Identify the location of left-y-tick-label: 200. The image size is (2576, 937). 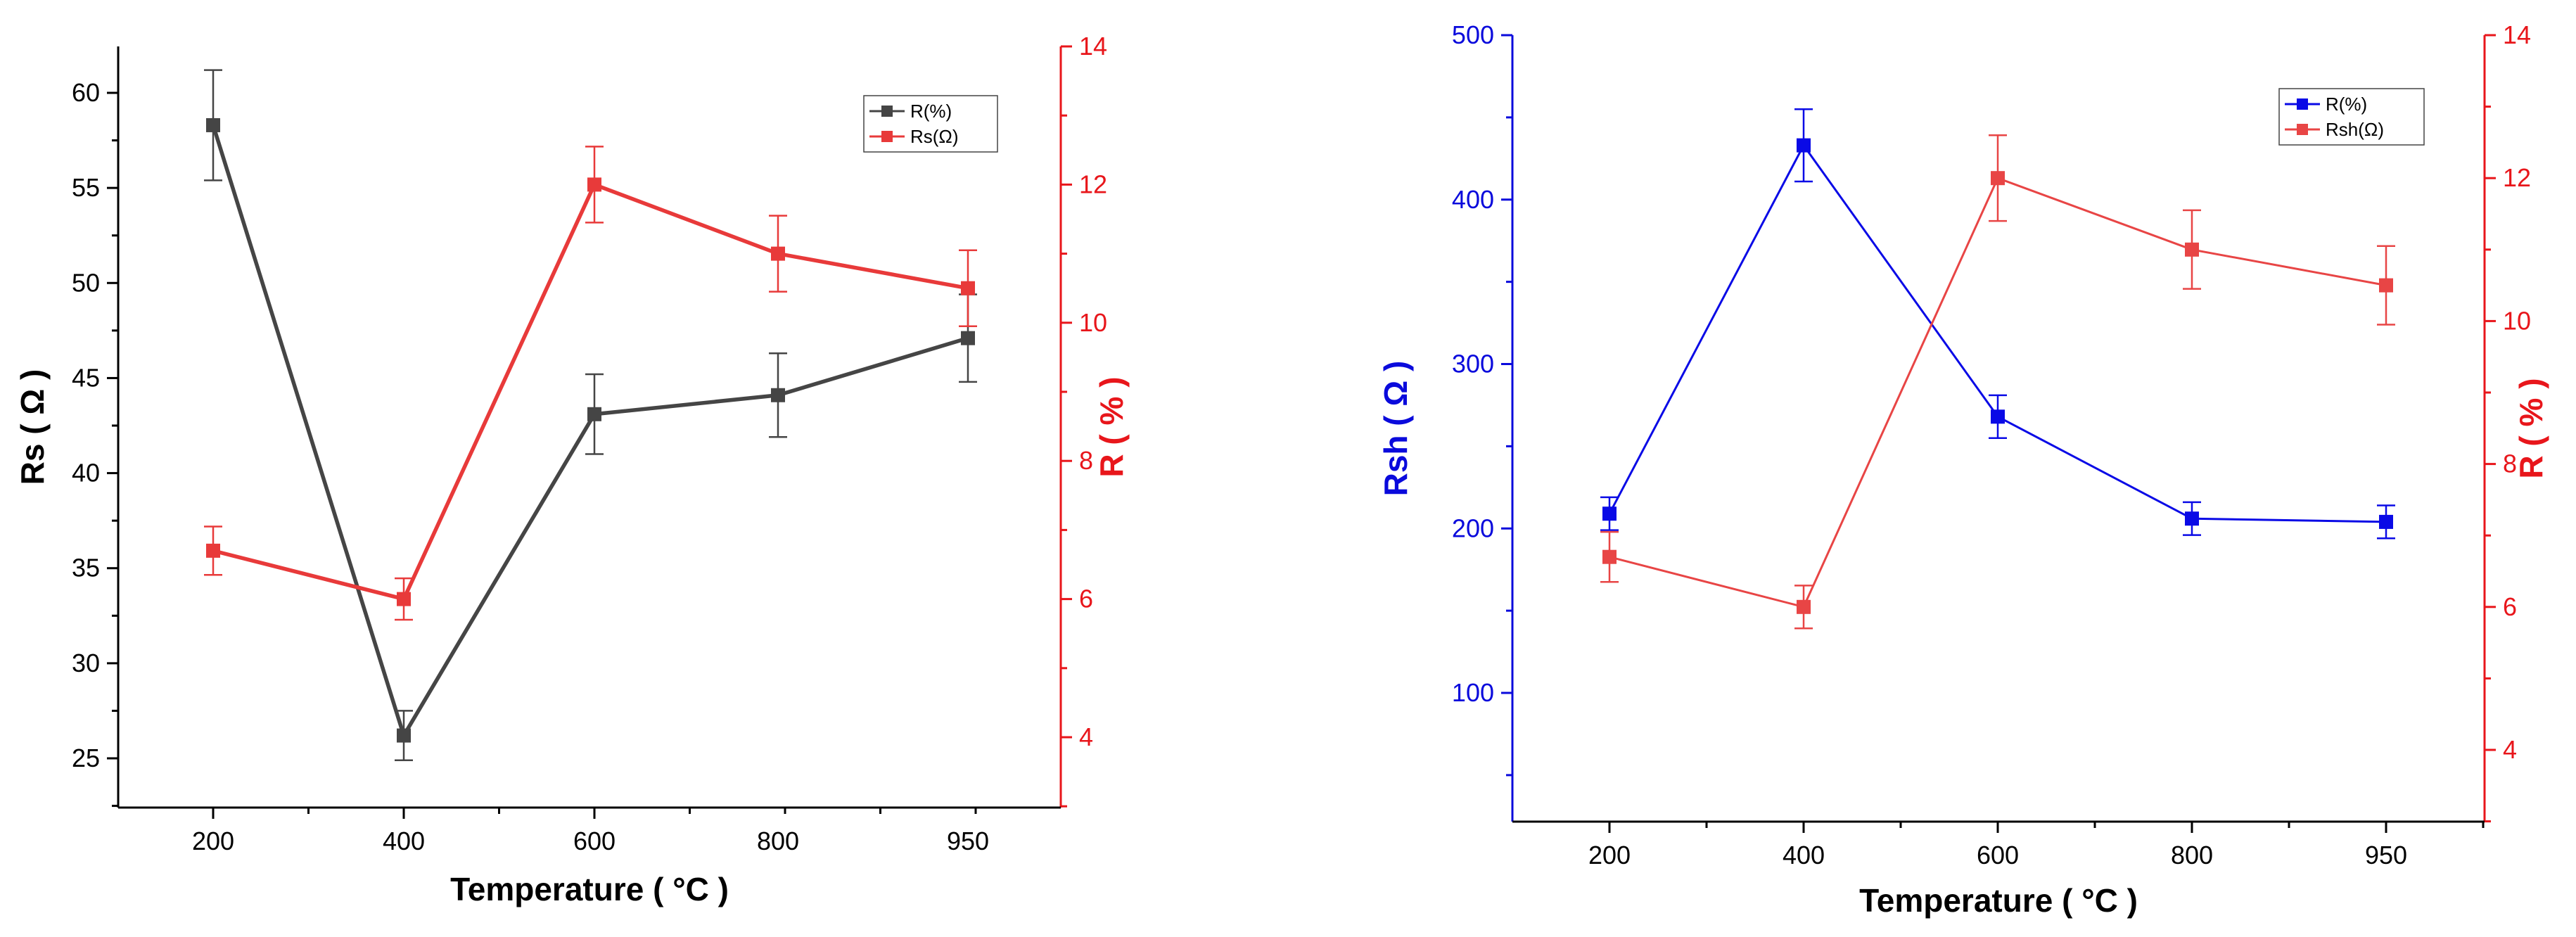
(1473, 528).